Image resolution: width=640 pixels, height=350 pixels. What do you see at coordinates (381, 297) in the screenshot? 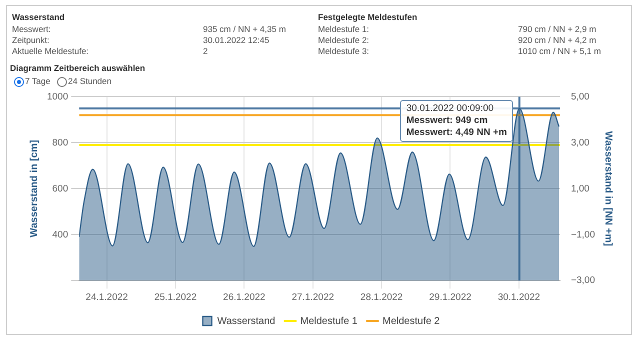
I see `x-tick-label: 28.1.2022` at bounding box center [381, 297].